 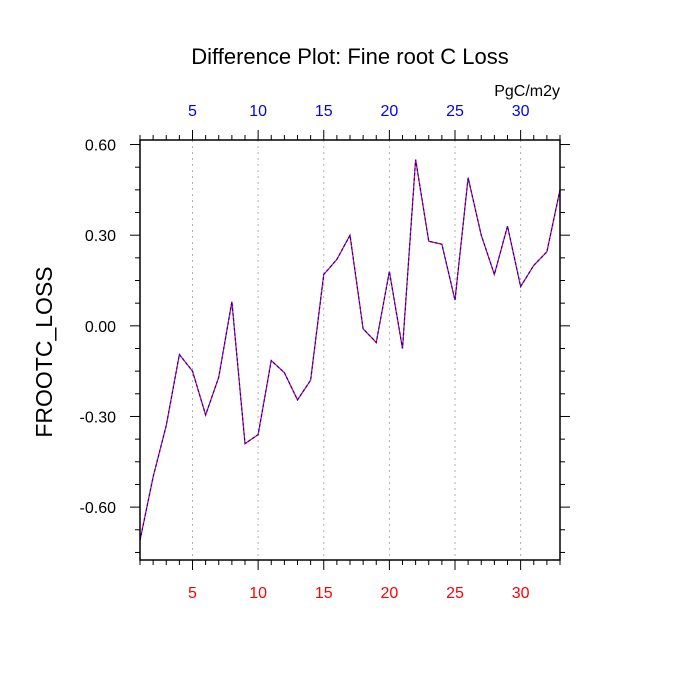 What do you see at coordinates (389, 593) in the screenshot?
I see `x-tick-label-bottom: 20` at bounding box center [389, 593].